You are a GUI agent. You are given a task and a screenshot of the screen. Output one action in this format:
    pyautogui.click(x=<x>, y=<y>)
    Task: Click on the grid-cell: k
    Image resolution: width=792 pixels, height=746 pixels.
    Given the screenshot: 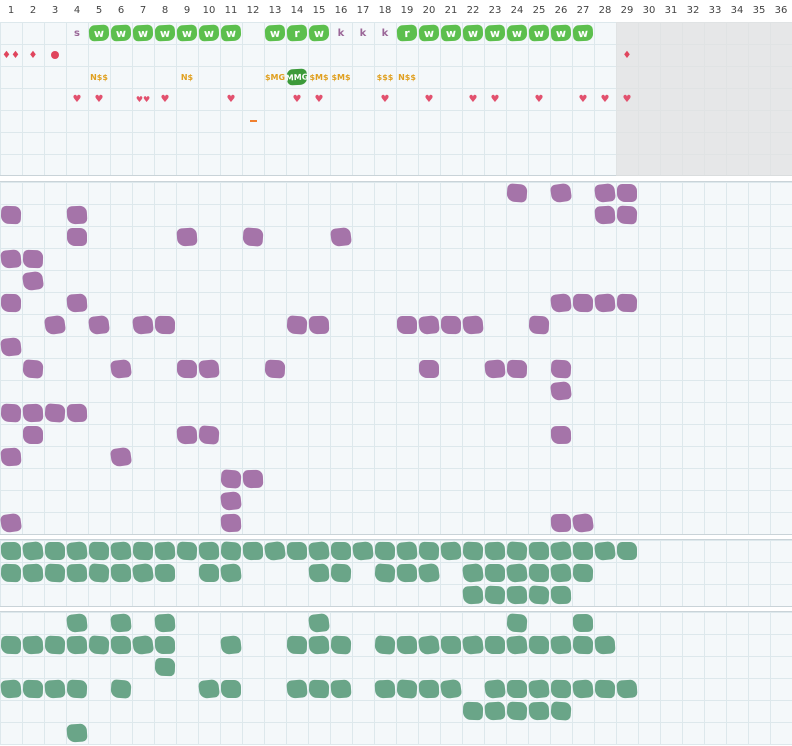 What is the action you would take?
    pyautogui.click(x=363, y=33)
    